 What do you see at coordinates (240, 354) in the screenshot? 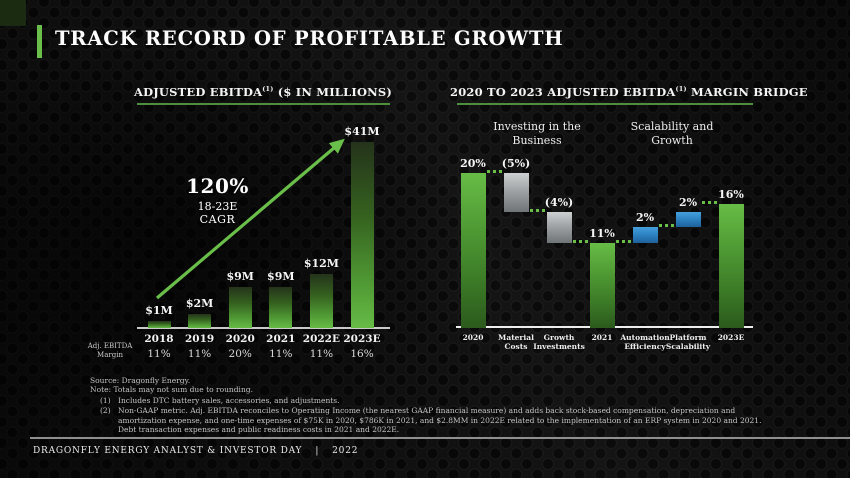
I see `margin-value-2020: 20%` at bounding box center [240, 354].